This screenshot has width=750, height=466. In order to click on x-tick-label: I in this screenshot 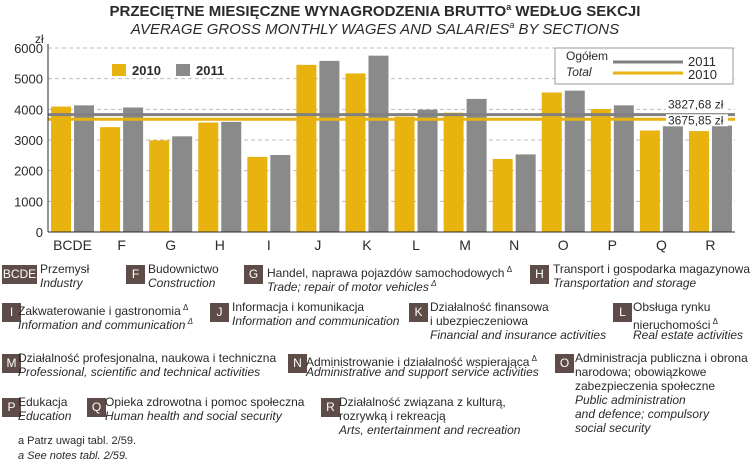, I will do `click(269, 245)`.